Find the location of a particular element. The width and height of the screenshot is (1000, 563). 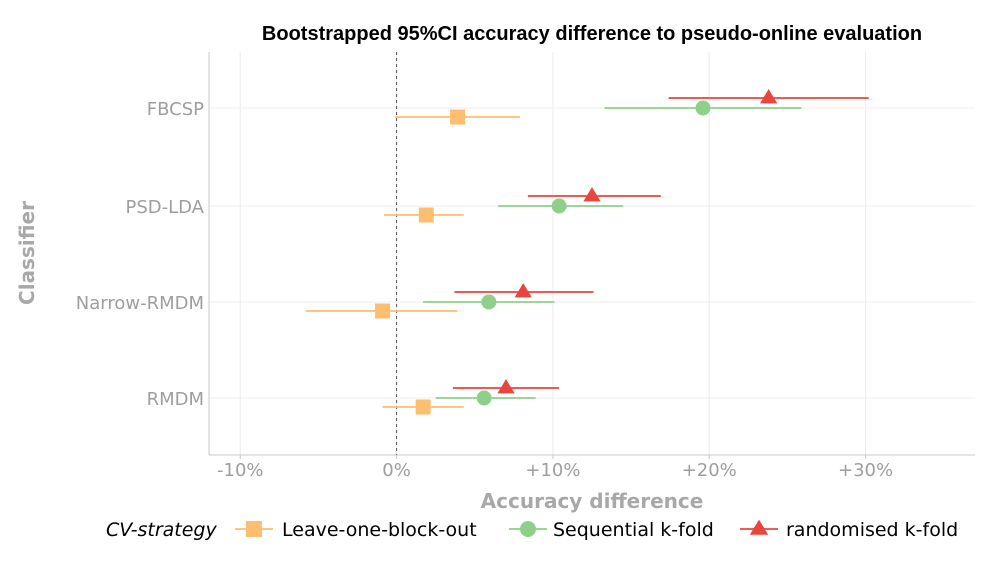

x-tick-label: +20% is located at coordinates (709, 470).